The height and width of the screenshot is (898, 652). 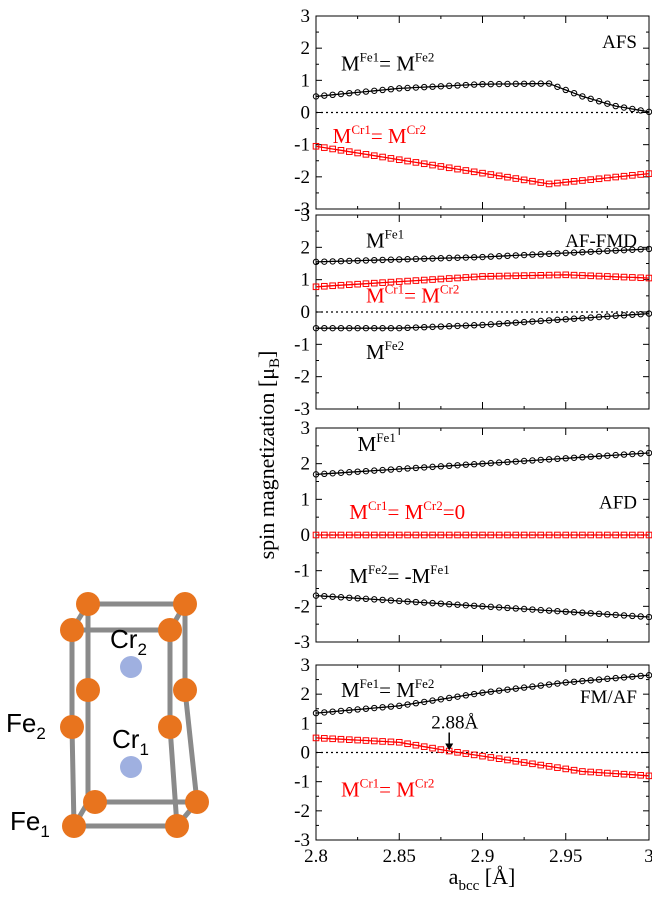 What do you see at coordinates (306, 16) in the screenshot?
I see `y-tick-label: 3` at bounding box center [306, 16].